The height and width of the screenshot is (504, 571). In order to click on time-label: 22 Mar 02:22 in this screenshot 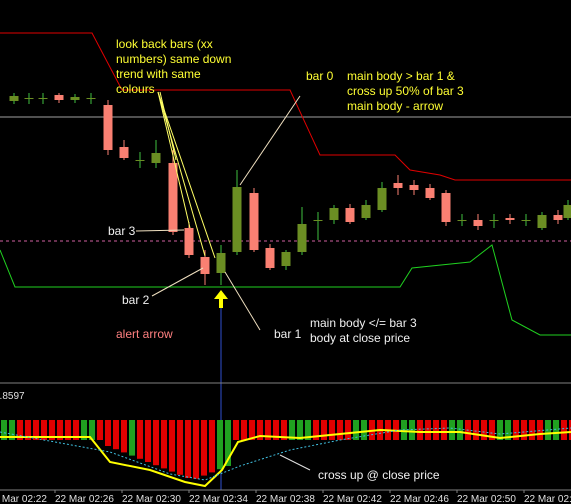, I will do `click(23, 499)`.